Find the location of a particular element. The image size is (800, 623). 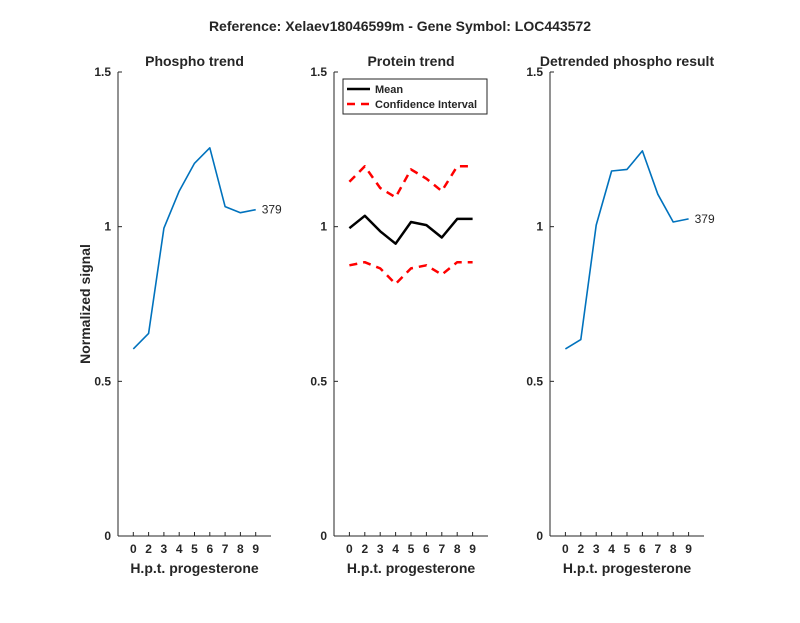

subplot-title: Phospho trend is located at coordinates (194, 61).